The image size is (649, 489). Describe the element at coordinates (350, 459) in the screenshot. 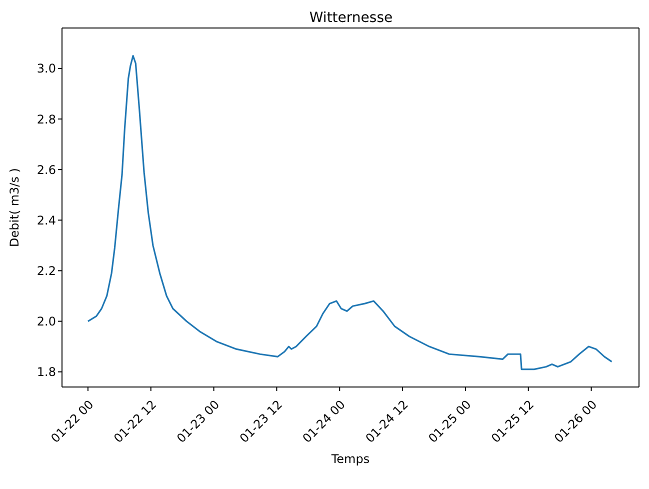

I see `x-axis-title: Temps` at that location.